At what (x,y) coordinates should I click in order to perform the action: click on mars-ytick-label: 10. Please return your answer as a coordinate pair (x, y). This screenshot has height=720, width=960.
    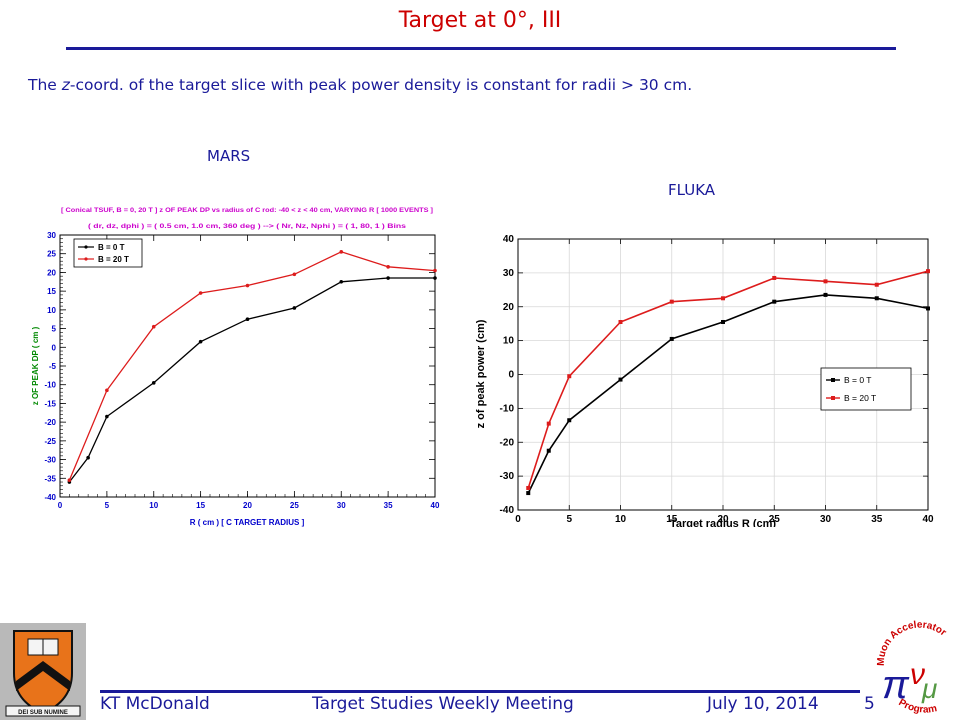
    Looking at the image, I should click on (51, 310).